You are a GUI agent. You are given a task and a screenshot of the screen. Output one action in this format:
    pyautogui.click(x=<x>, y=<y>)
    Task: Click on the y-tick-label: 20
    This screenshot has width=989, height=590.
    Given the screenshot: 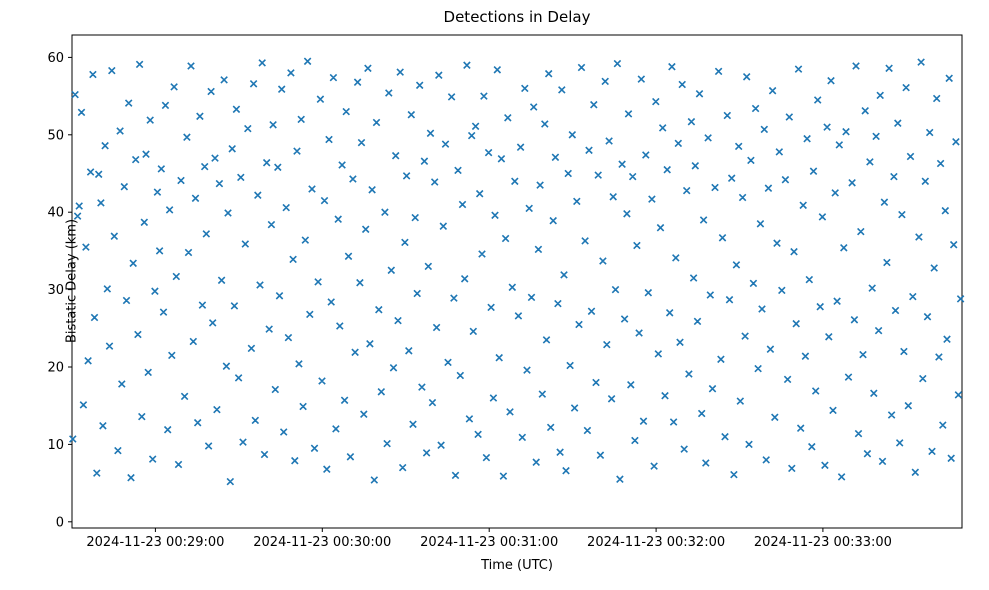 What is the action you would take?
    pyautogui.click(x=55, y=368)
    